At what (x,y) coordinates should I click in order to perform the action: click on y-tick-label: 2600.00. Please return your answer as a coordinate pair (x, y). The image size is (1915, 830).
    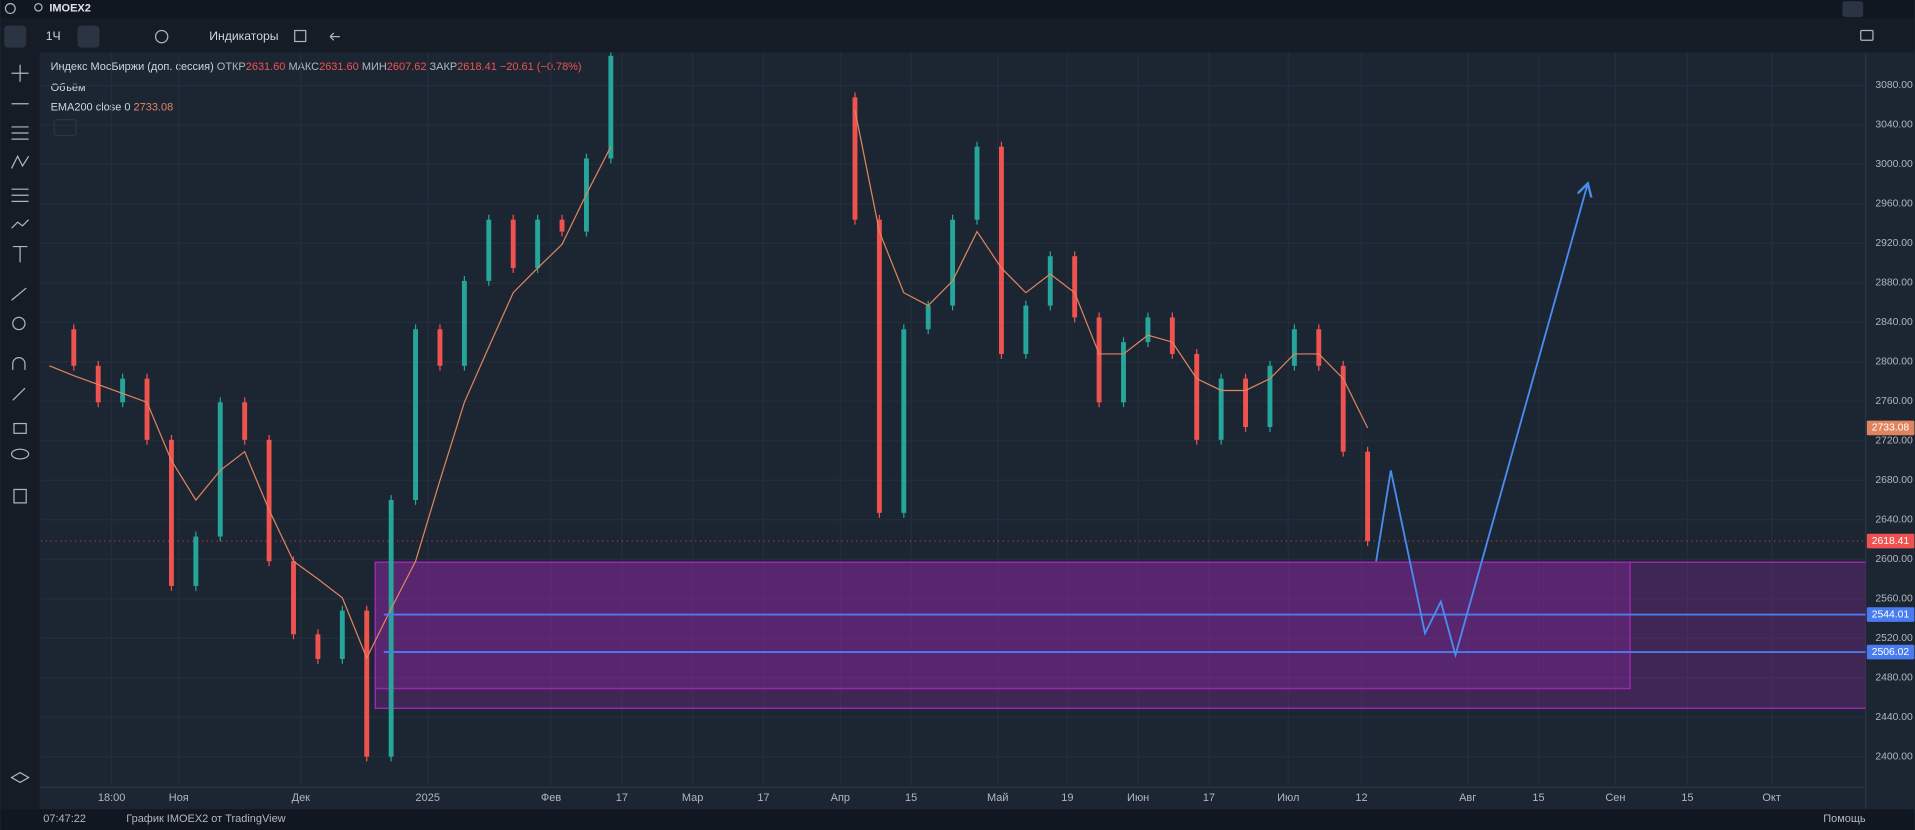
    Looking at the image, I should click on (1894, 559).